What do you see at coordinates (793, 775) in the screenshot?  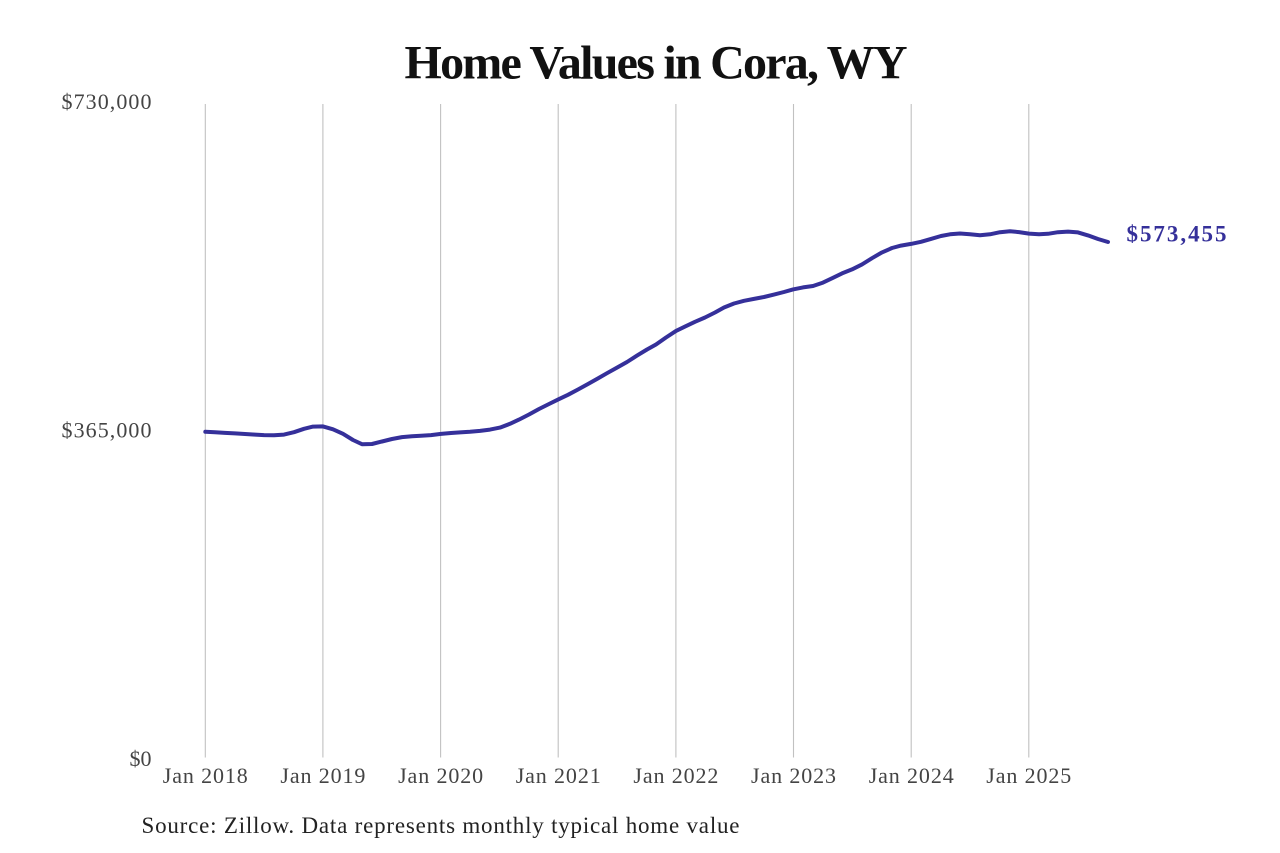 I see `svg-text: Jan 2023` at bounding box center [793, 775].